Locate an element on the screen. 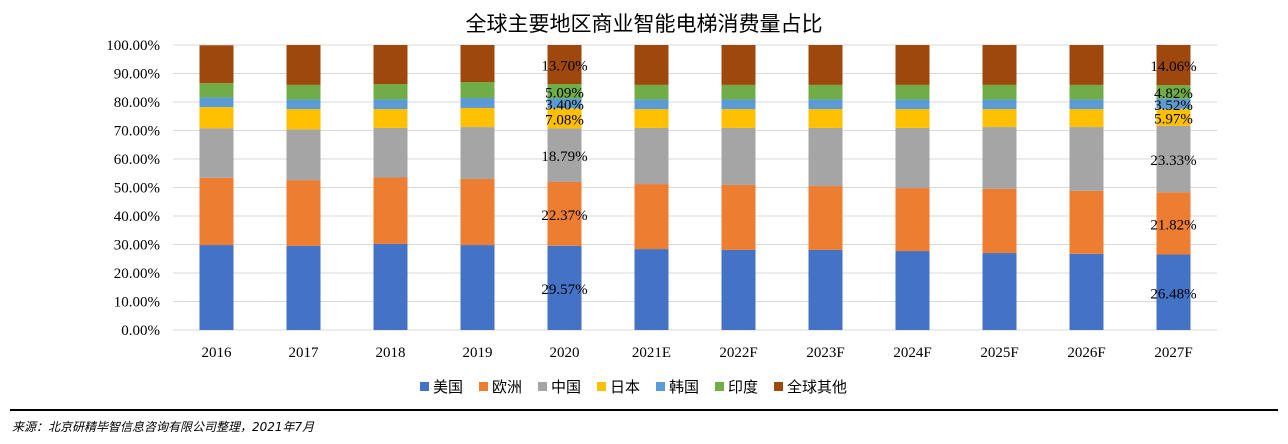 The width and height of the screenshot is (1288, 444). legend-label: 日本 is located at coordinates (625, 387).